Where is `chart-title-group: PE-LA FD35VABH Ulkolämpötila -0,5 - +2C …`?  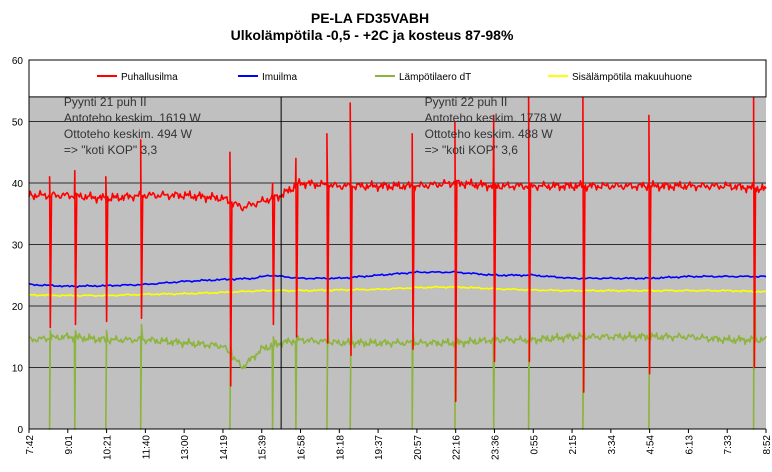 chart-title-group: PE-LA FD35VABH Ulkolämpötila -0,5 - +2C … is located at coordinates (372, 26).